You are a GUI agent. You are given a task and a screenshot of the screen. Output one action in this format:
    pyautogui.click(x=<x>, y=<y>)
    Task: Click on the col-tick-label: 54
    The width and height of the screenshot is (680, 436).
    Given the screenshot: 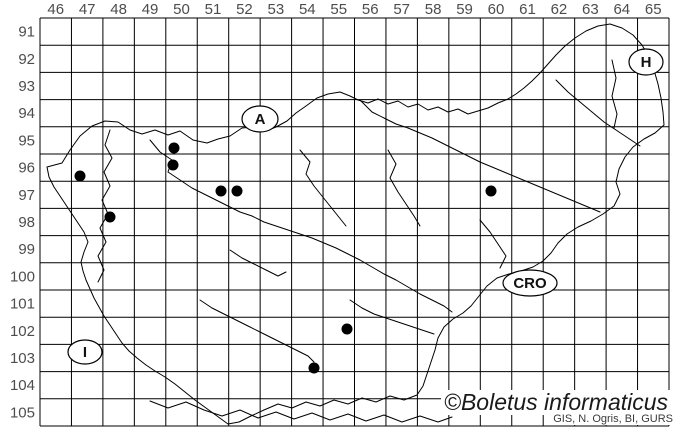 What is the action you would take?
    pyautogui.click(x=307, y=9)
    